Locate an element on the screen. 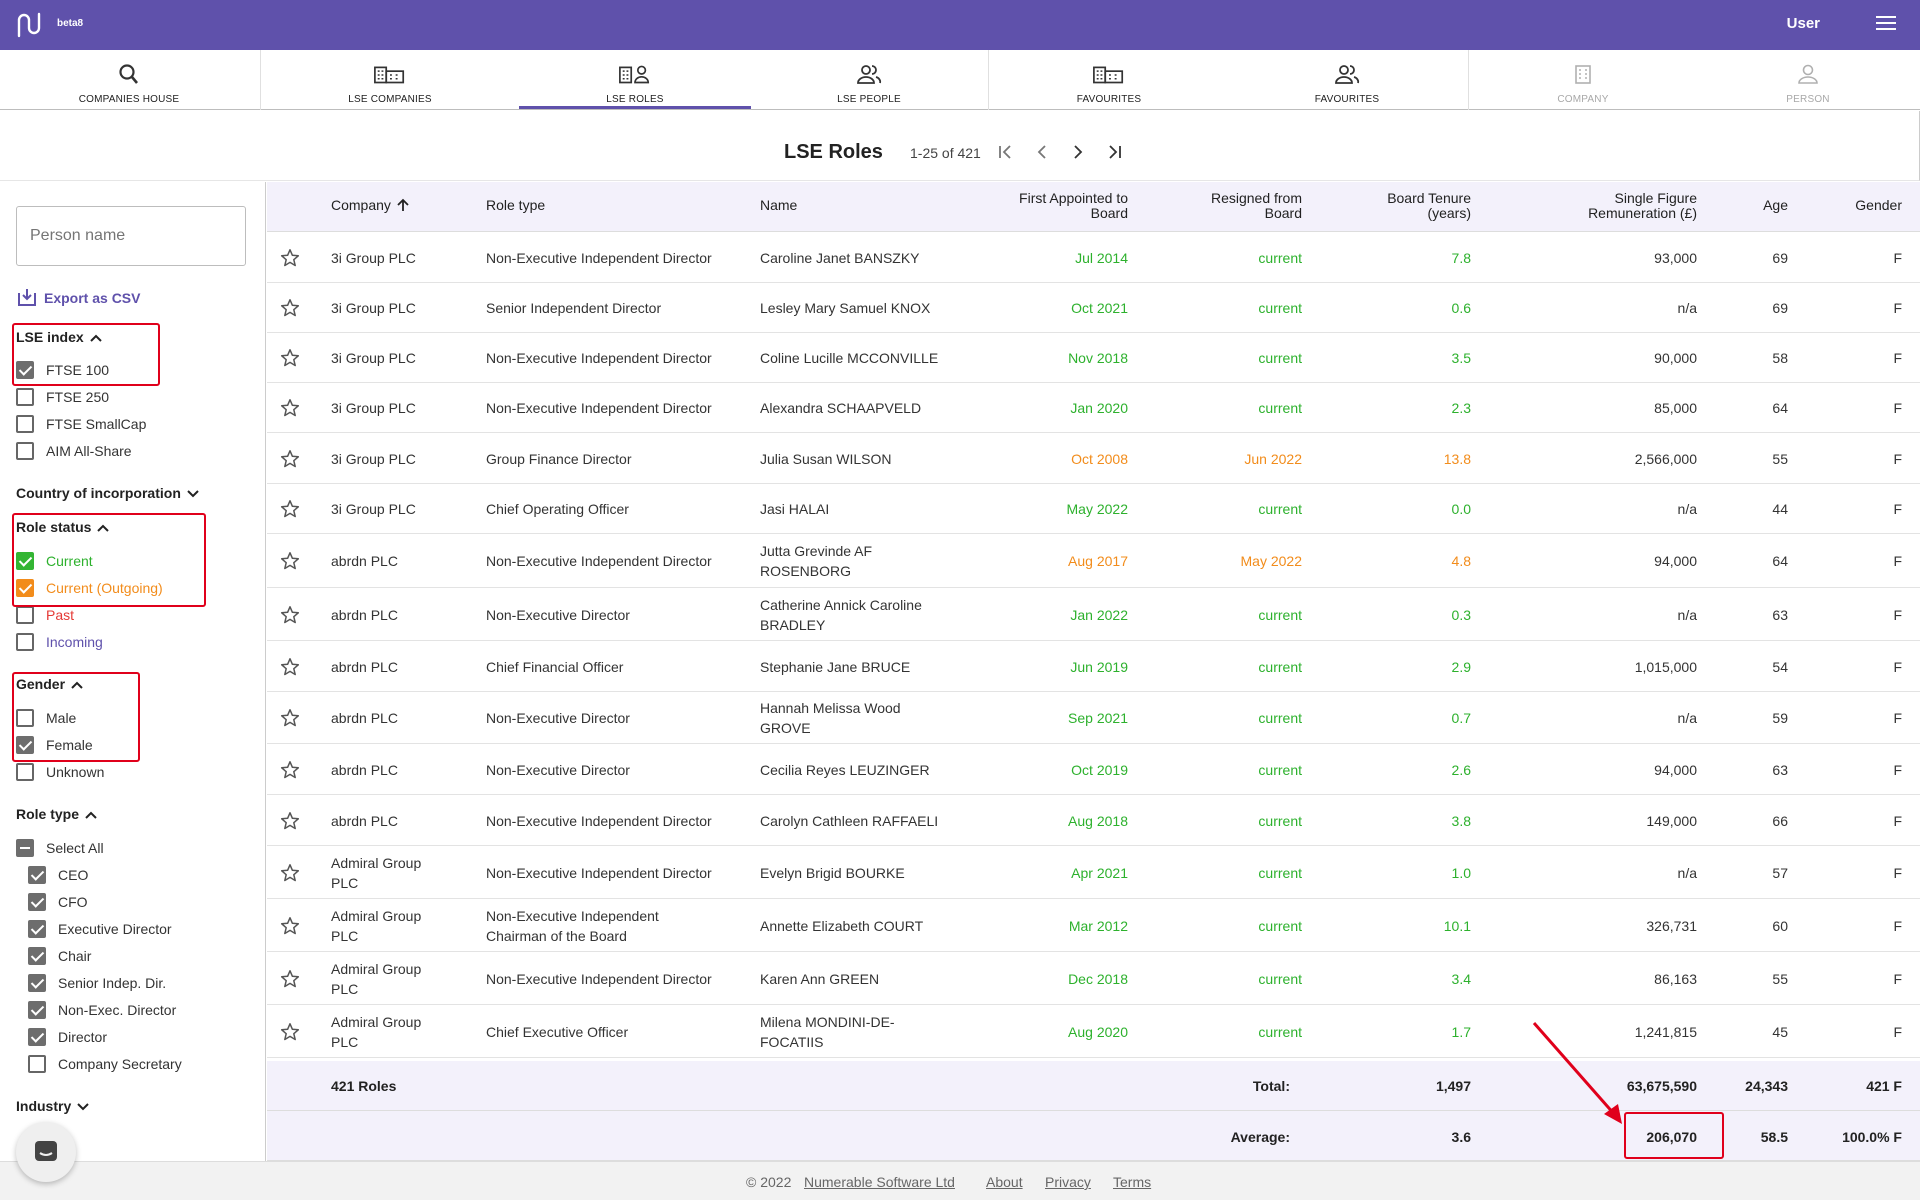 The width and height of the screenshot is (1920, 1200). checkbox-current-outgoing: Current (Outgoing) is located at coordinates (89, 590).